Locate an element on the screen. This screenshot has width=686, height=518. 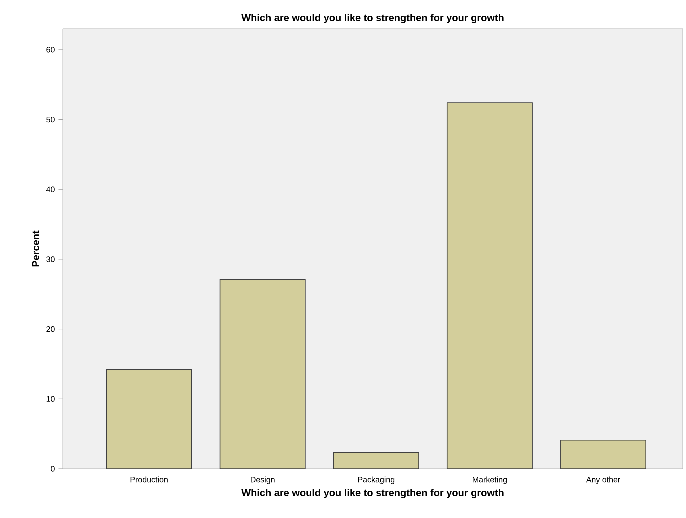
y-tick-label: 0 is located at coordinates (53, 469).